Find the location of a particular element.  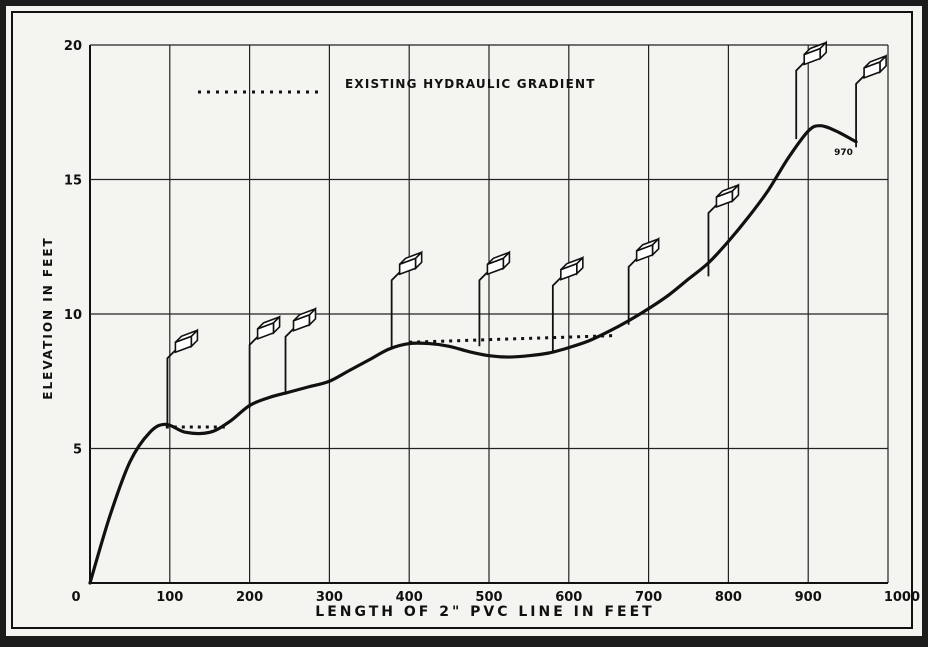

x-tick-label: 500 is located at coordinates (488, 597).